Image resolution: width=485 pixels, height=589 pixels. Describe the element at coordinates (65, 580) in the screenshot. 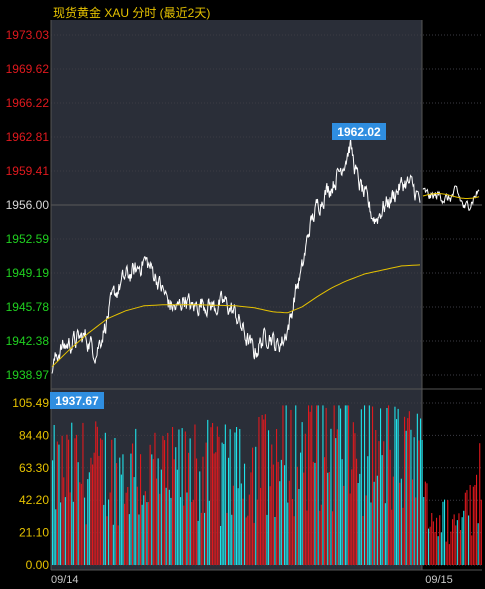

I see `x-tick-label: 09/14` at that location.